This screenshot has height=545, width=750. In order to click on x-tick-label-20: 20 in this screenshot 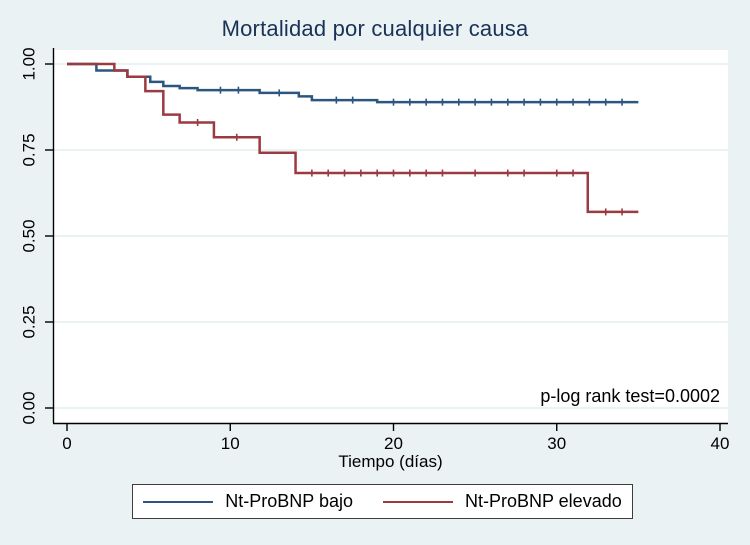, I will do `click(393, 443)`.